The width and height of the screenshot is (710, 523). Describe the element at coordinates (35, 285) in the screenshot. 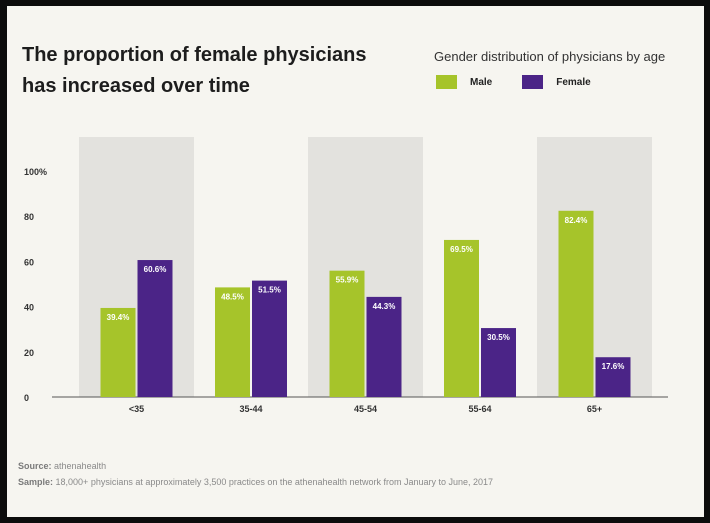

I see `y-axis-ticks: 0 20 40 60 80 100%` at that location.